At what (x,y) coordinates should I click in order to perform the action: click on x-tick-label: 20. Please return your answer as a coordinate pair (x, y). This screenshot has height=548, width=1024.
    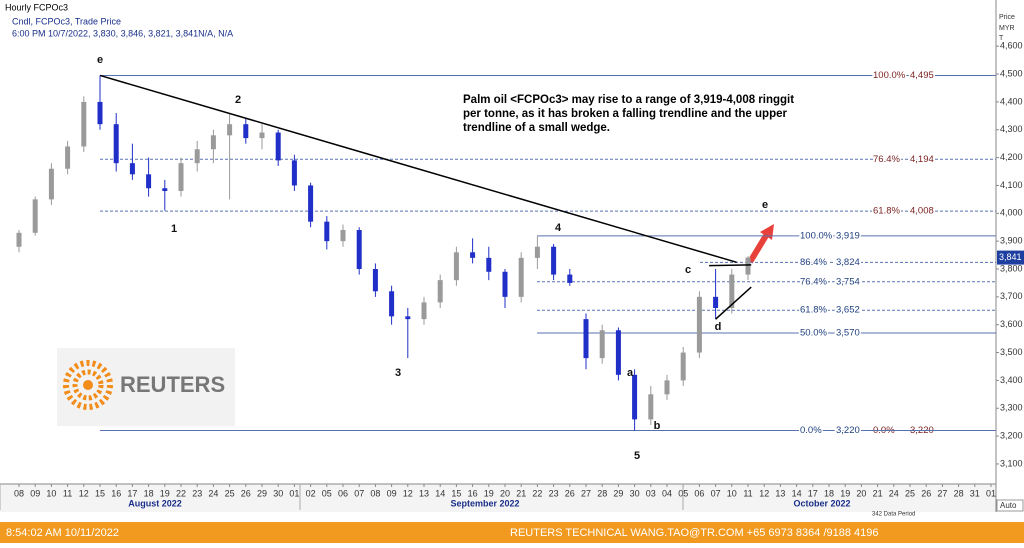
    Looking at the image, I should click on (505, 493).